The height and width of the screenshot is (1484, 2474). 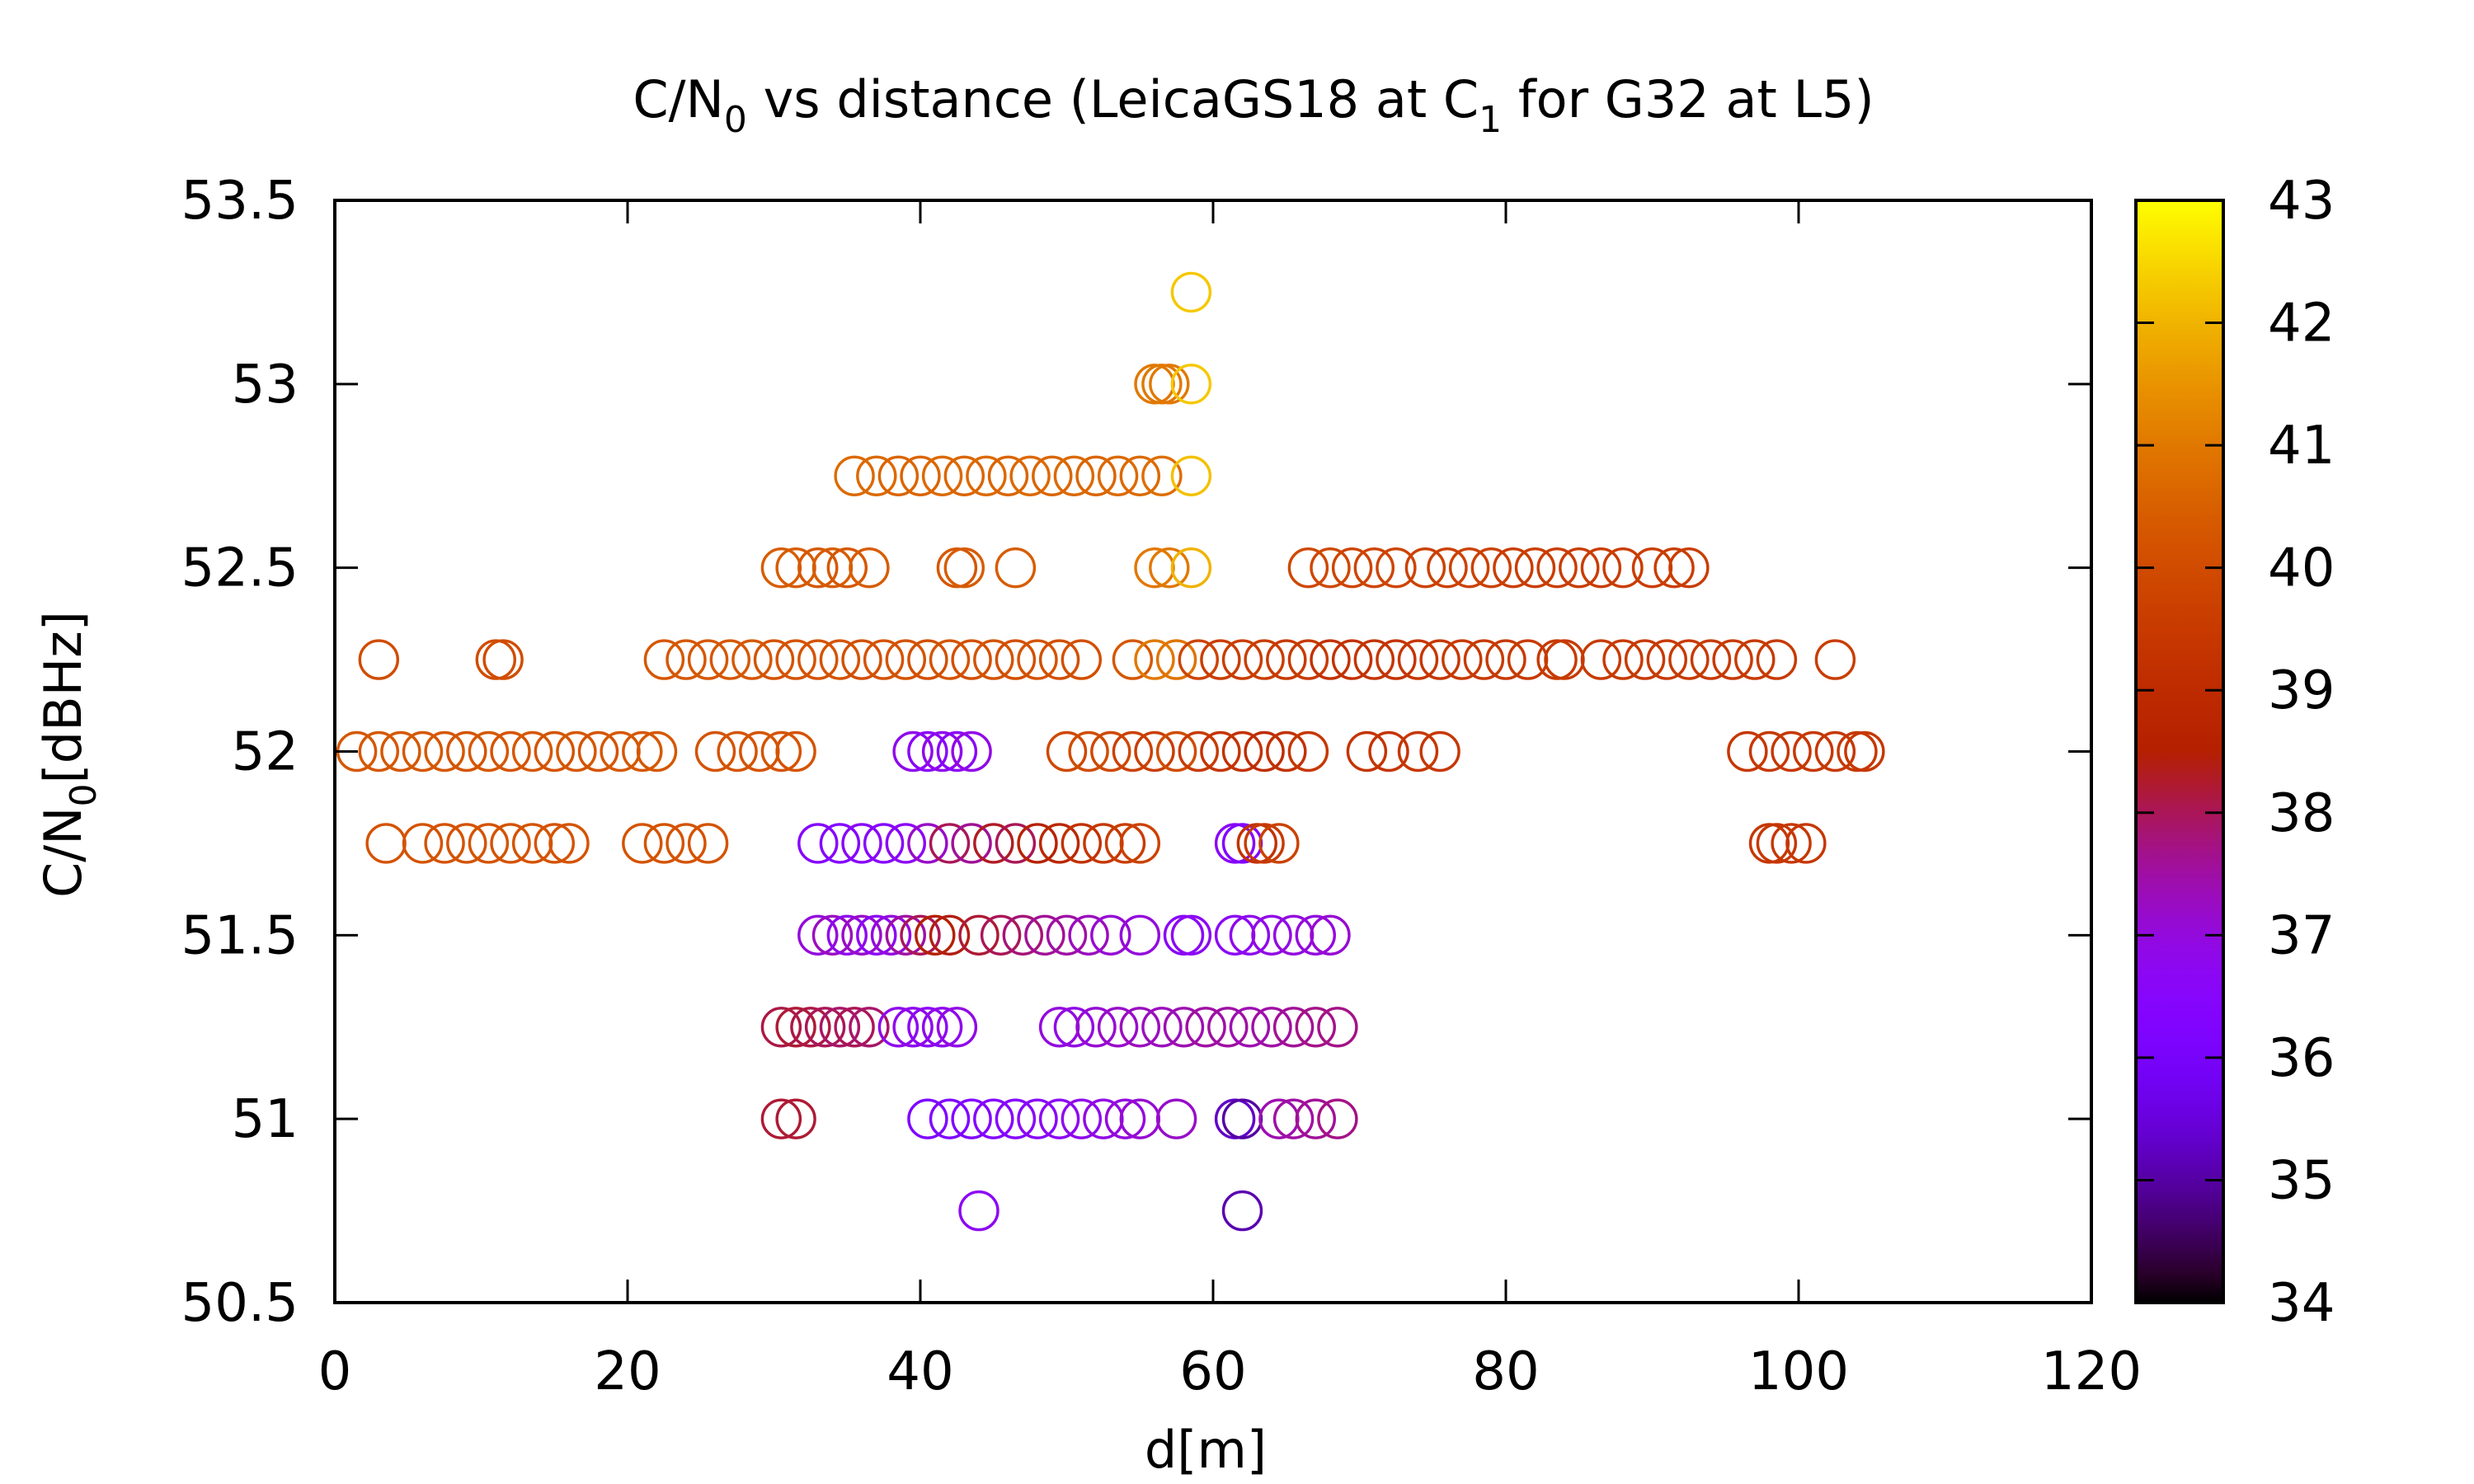 I want to click on colorbar-tick-label: 37, so click(x=2301, y=935).